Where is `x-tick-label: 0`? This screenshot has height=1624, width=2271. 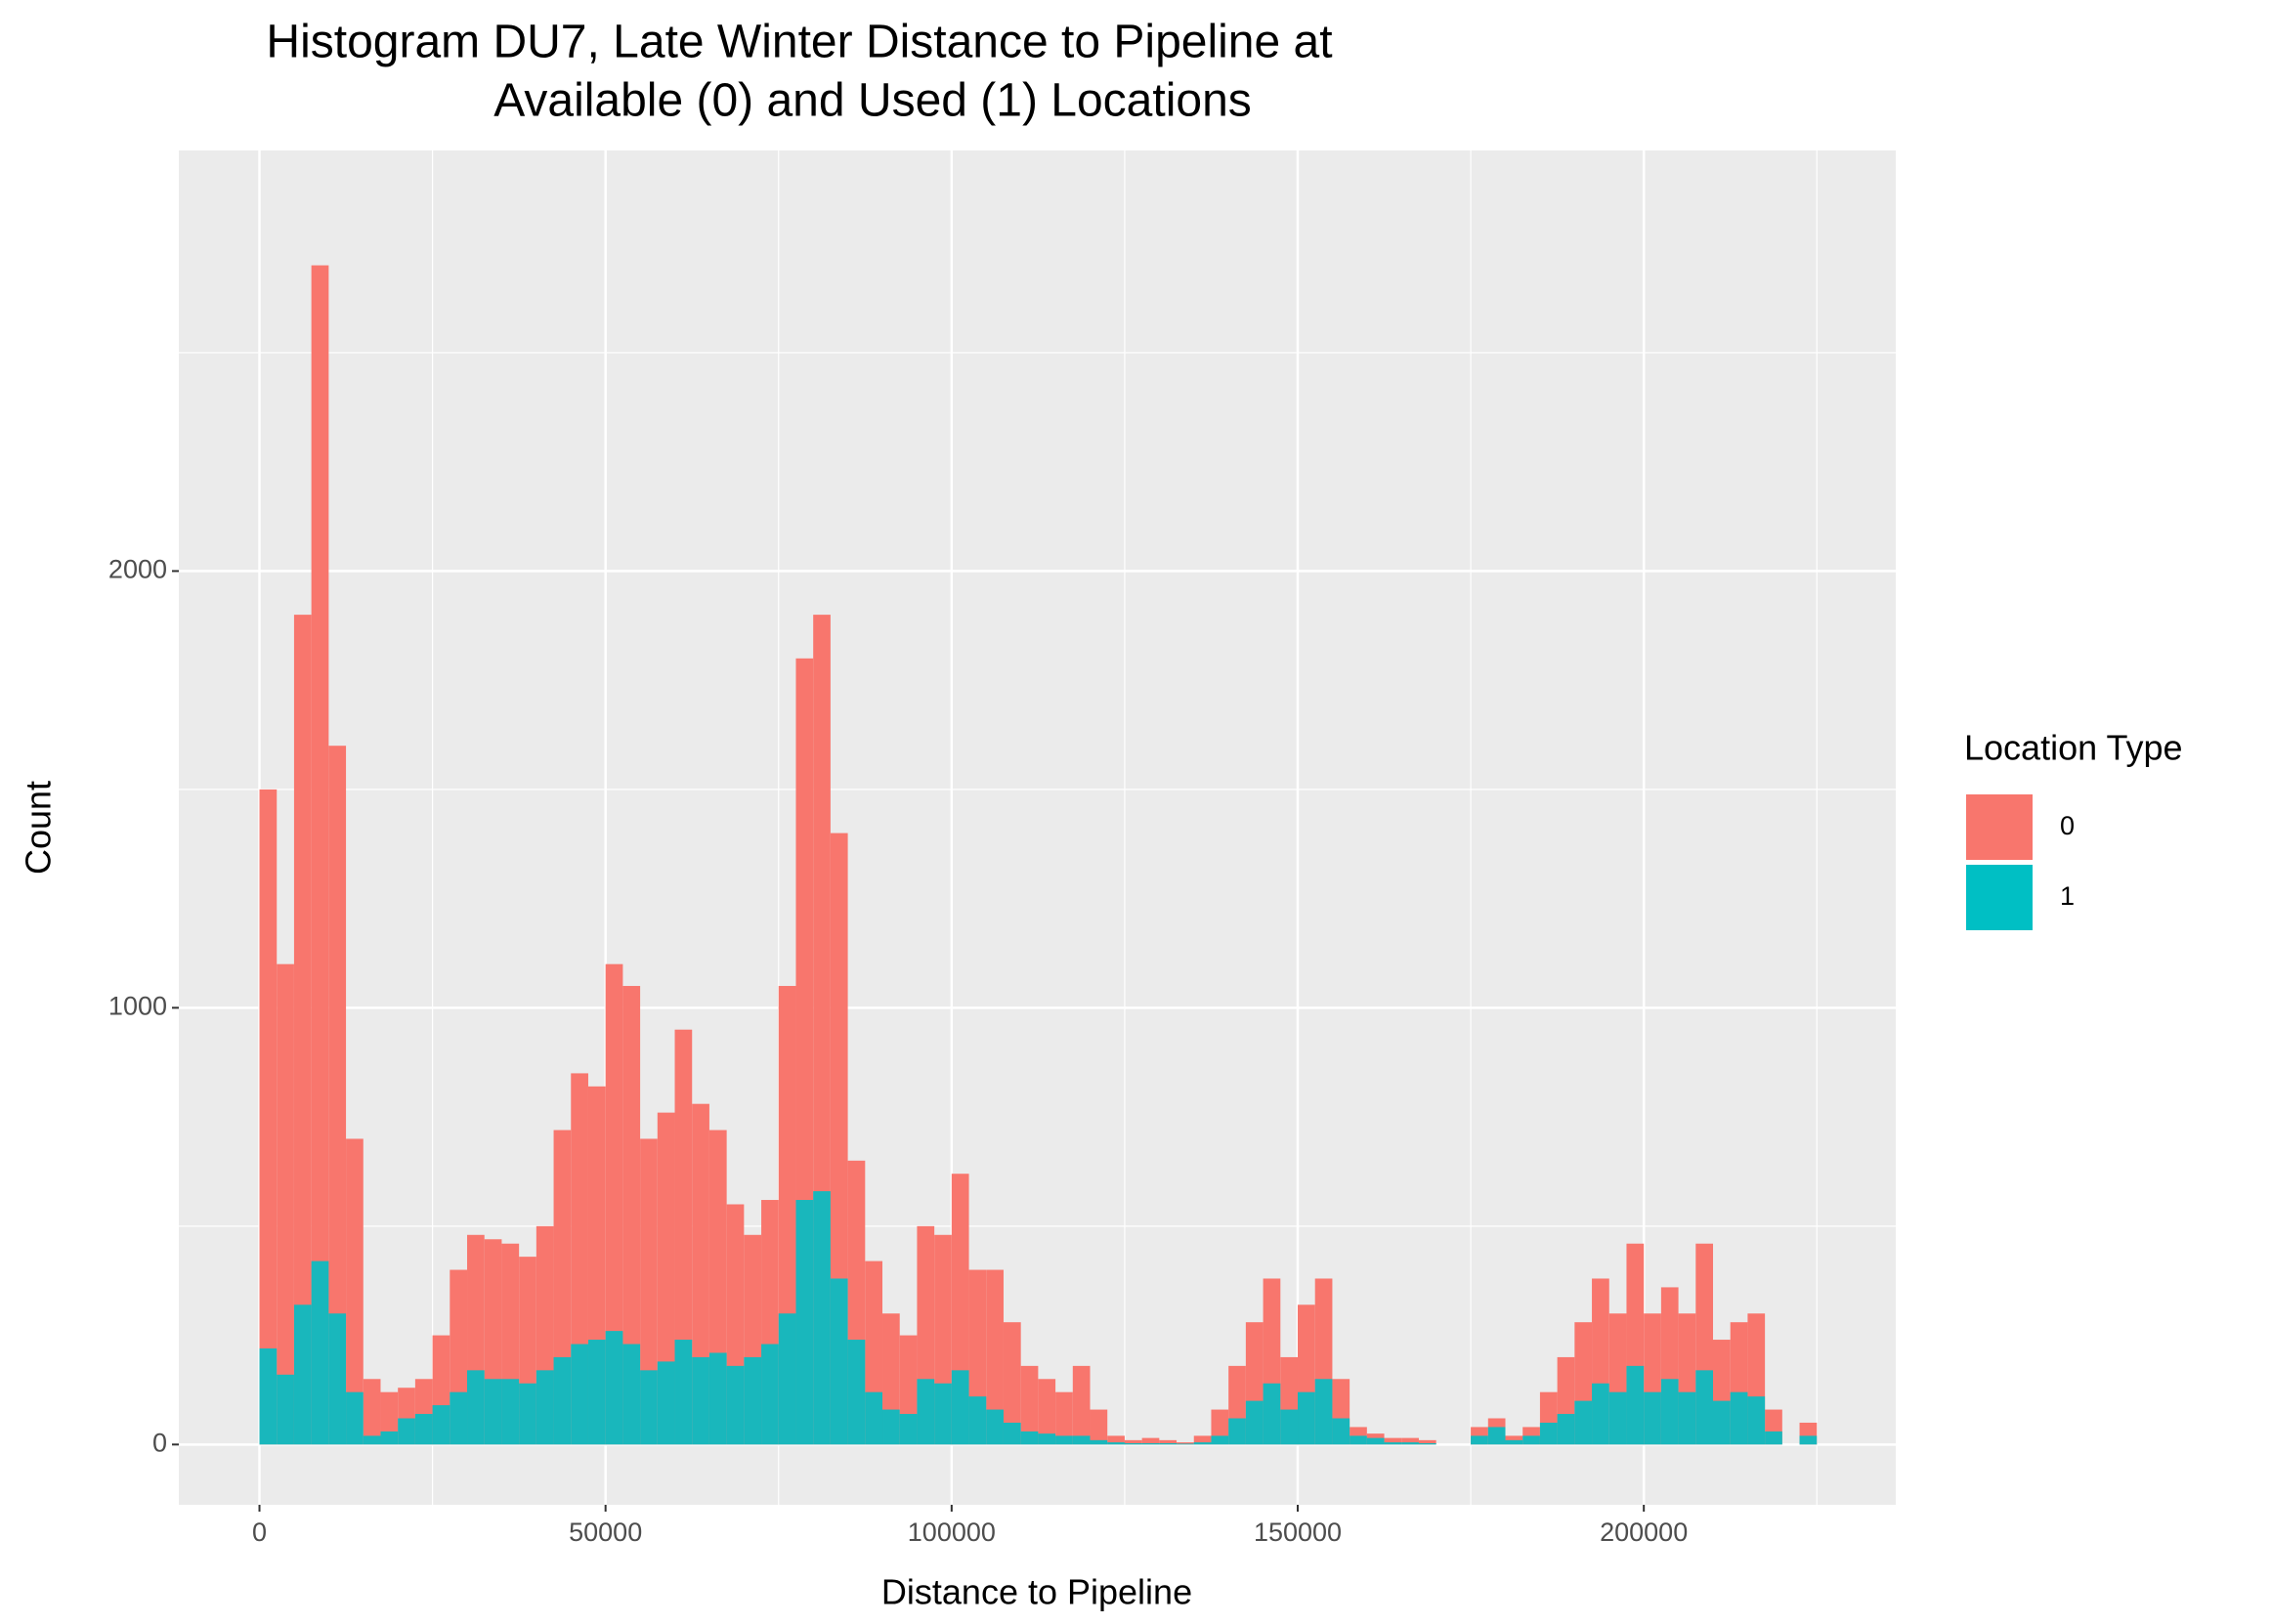
x-tick-label: 0 is located at coordinates (259, 1532).